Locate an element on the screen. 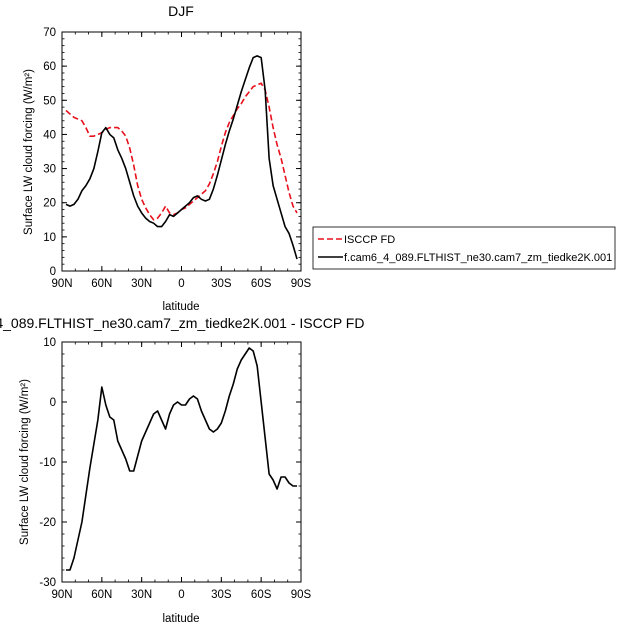 This screenshot has height=627, width=620. top-ytick-label: 30 is located at coordinates (49, 170).